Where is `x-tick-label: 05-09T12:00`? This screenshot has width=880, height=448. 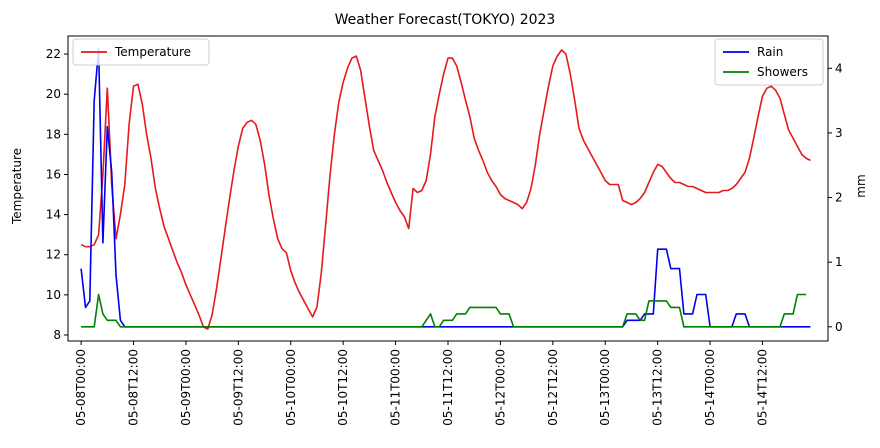 x-tick-label: 05-09T12:00 is located at coordinates (238, 387).